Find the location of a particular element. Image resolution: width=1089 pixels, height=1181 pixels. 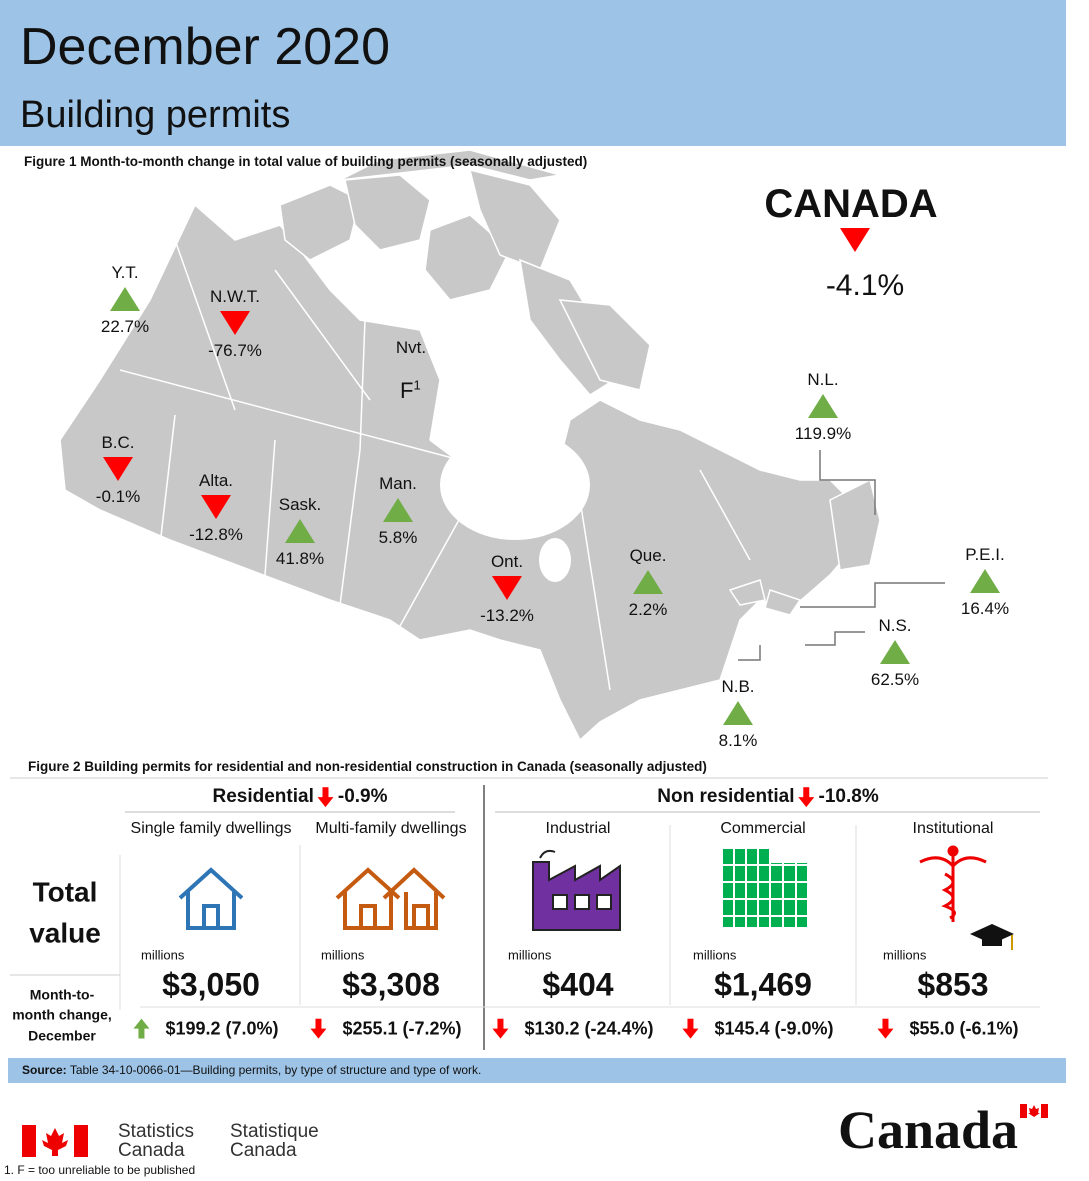

house-icon is located at coordinates (211, 898).